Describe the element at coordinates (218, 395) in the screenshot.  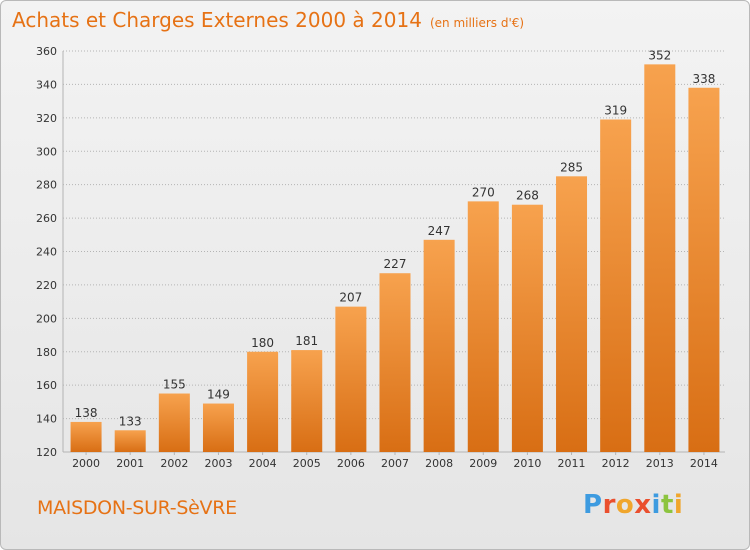
I see `data-label-2003: 149` at that location.